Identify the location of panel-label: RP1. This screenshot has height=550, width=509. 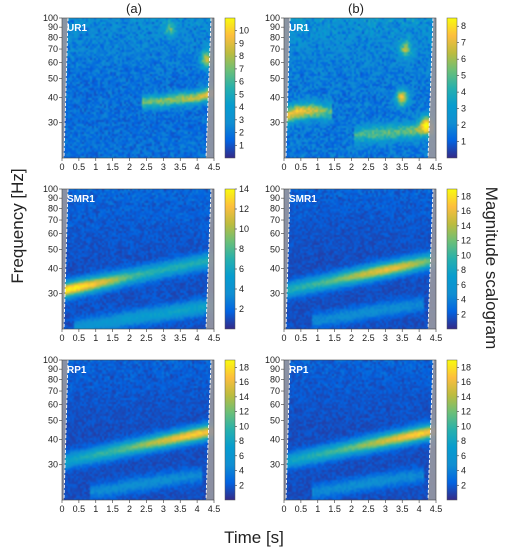
(77, 370).